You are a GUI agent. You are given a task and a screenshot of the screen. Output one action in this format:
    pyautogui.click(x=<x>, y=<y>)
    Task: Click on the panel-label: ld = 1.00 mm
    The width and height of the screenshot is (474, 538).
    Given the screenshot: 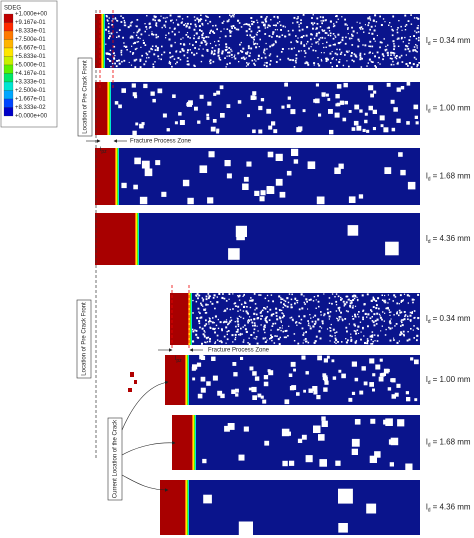 What is the action you would take?
    pyautogui.click(x=448, y=380)
    